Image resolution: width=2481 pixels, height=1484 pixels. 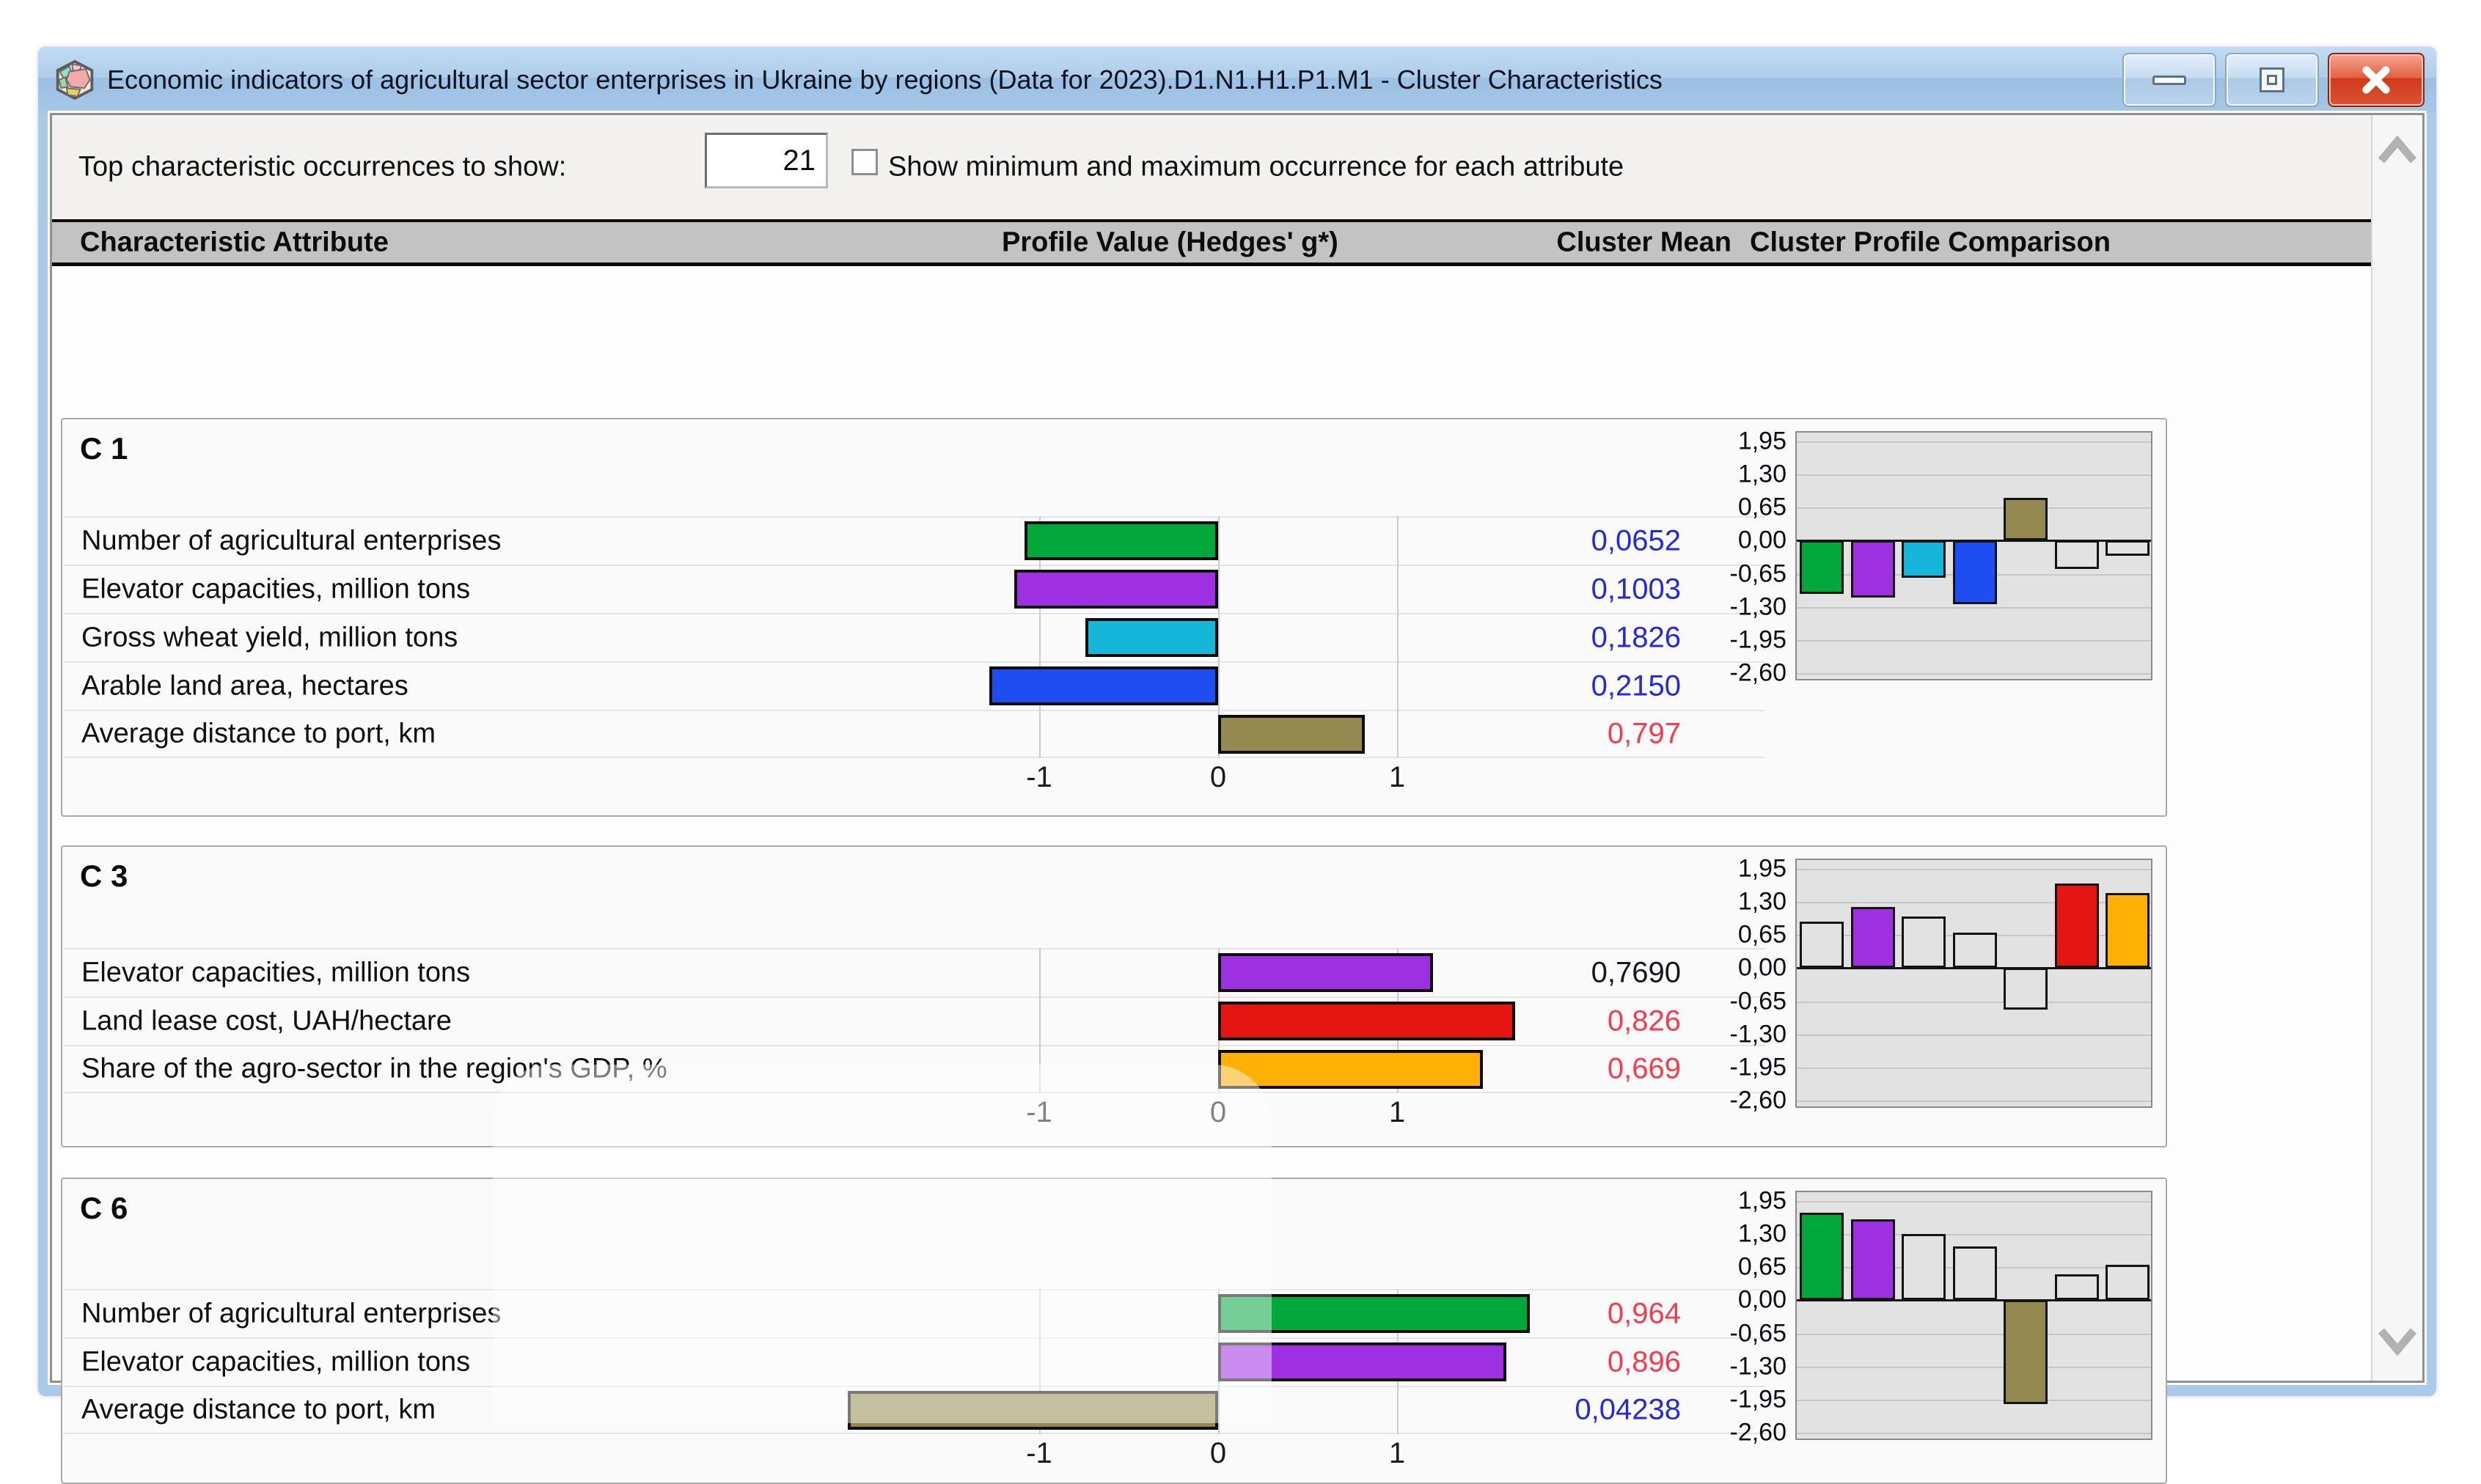 What do you see at coordinates (75, 79) in the screenshot?
I see `cluster-app-icon` at bounding box center [75, 79].